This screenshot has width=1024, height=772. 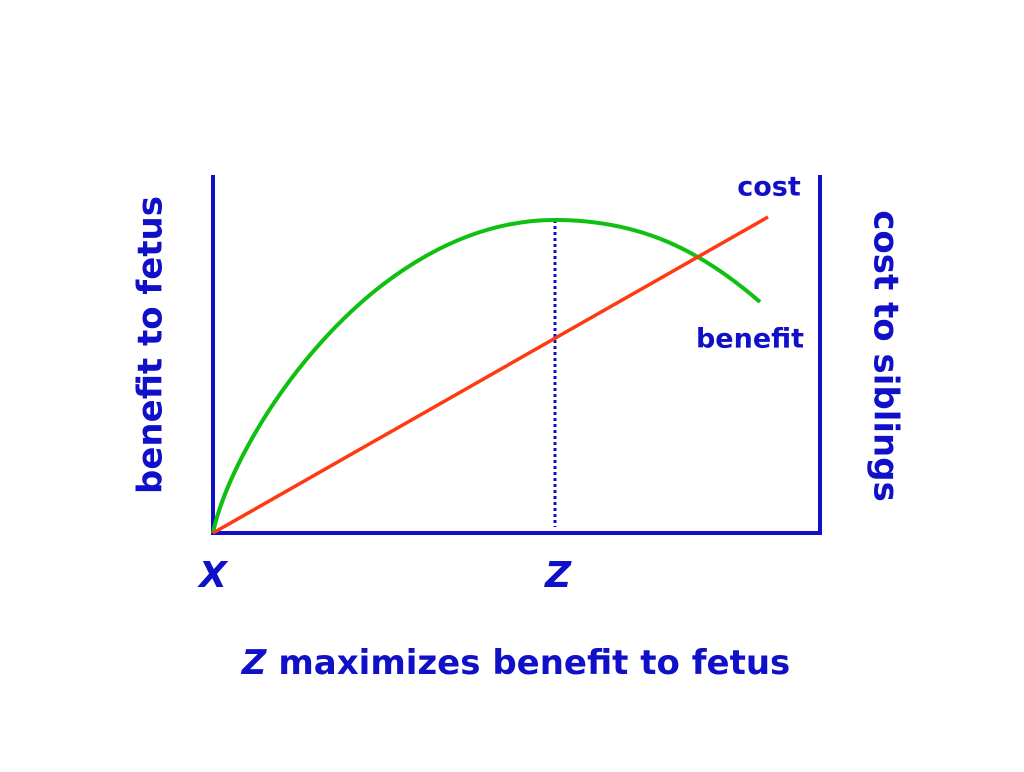 I want to click on cost-label: cost, so click(x=769, y=187).